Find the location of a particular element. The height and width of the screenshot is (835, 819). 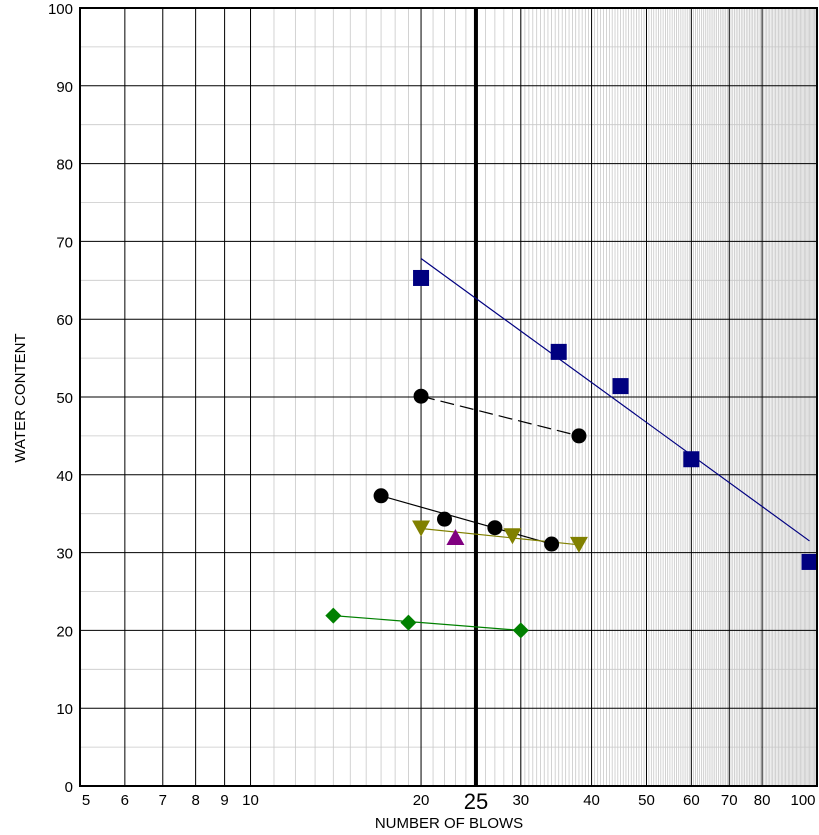

x-tick-label: 100 is located at coordinates (802, 800).